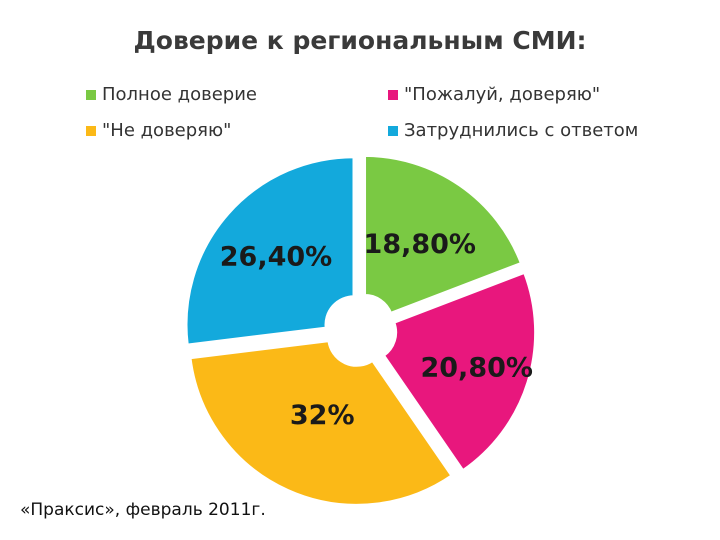 Image resolution: width=720 pixels, height=540 pixels. What do you see at coordinates (476, 367) in the screenshot?
I see `data-label: 20,80%` at bounding box center [476, 367].